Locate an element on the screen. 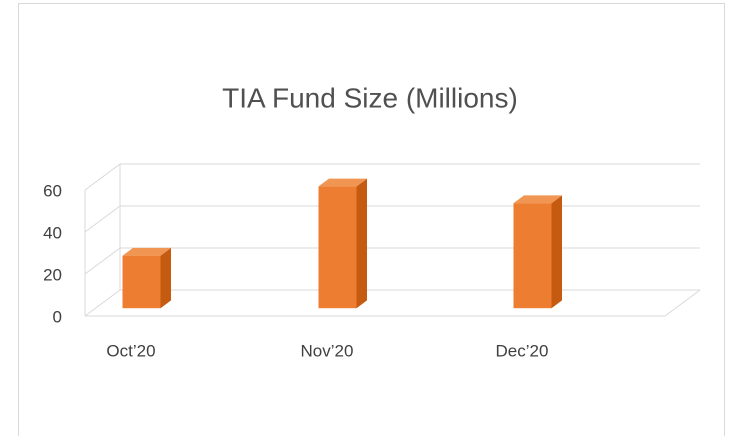 Image resolution: width=741 pixels, height=436 pixels. x-tick-label: Nov’20 is located at coordinates (327, 350).